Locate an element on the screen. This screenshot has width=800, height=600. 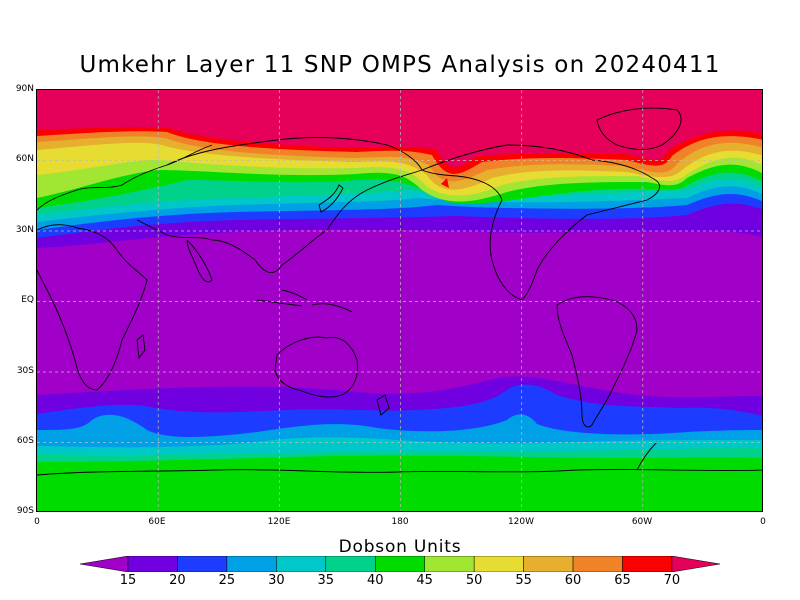
lat-label-60n: 60N is located at coordinates (24, 159).